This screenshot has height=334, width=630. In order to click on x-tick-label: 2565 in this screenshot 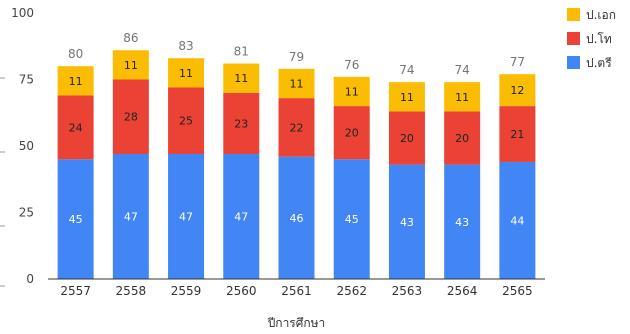, I will do `click(517, 291)`.